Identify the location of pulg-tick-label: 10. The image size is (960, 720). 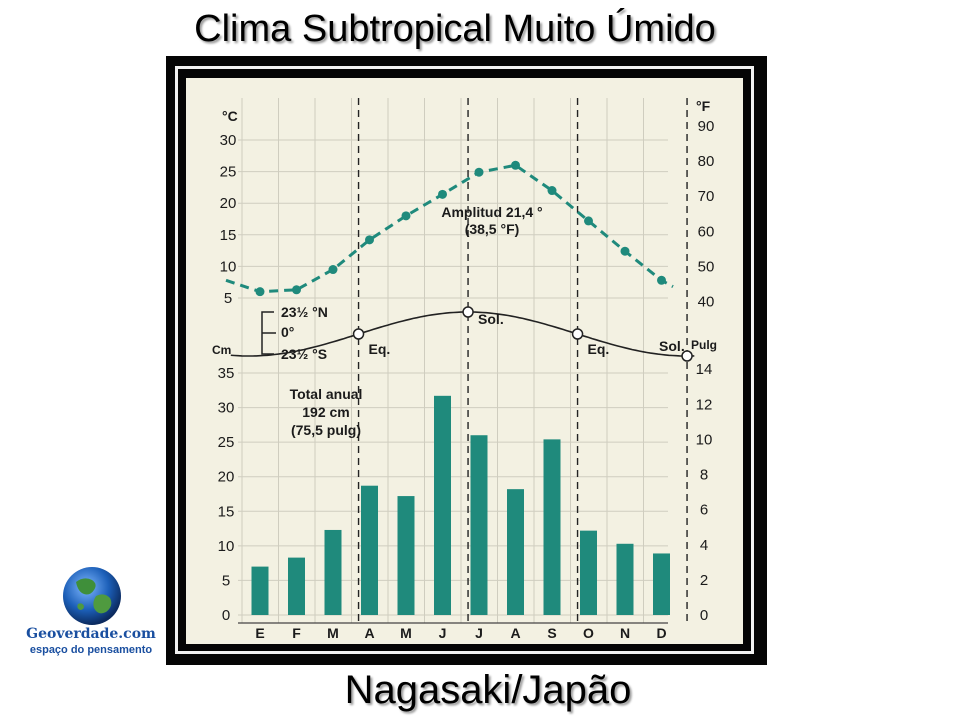
(704, 439).